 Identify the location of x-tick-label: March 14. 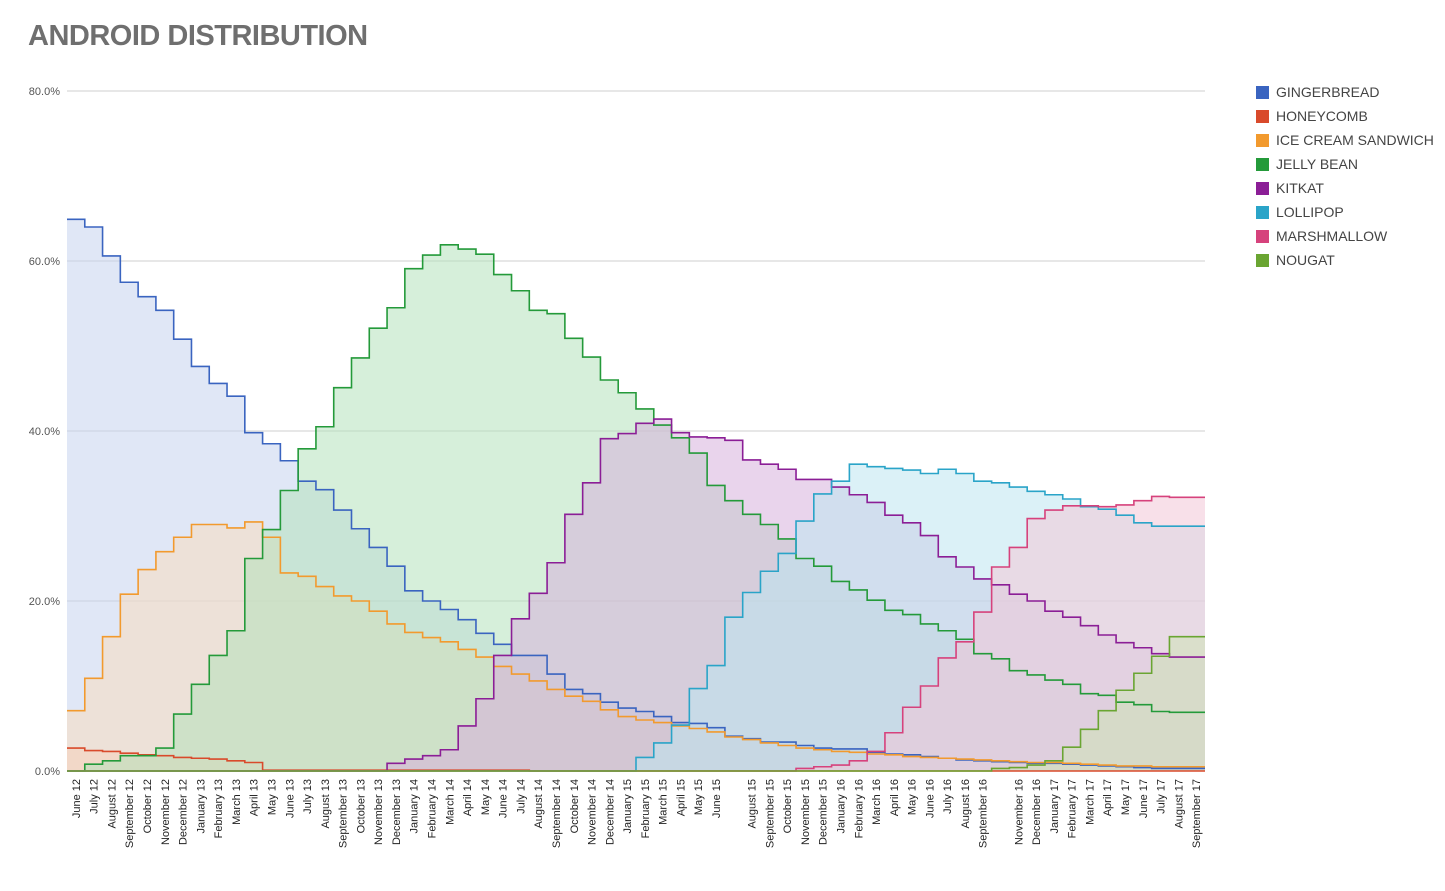
(450, 802).